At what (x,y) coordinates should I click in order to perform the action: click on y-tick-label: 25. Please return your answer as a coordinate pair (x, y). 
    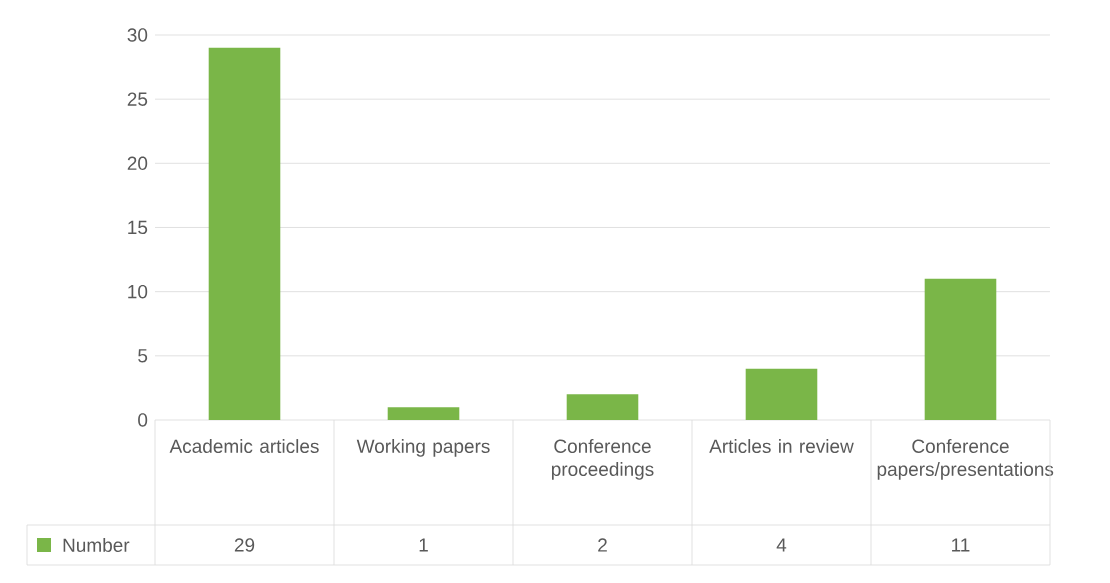
    Looking at the image, I should click on (137, 99).